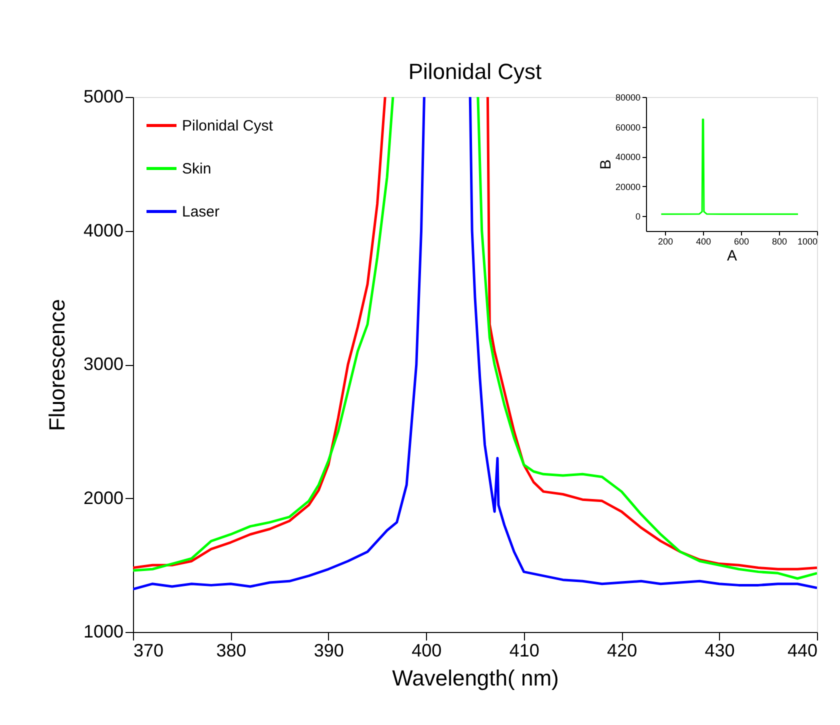 The height and width of the screenshot is (725, 840). I want to click on x-tick-label: 370, so click(149, 650).